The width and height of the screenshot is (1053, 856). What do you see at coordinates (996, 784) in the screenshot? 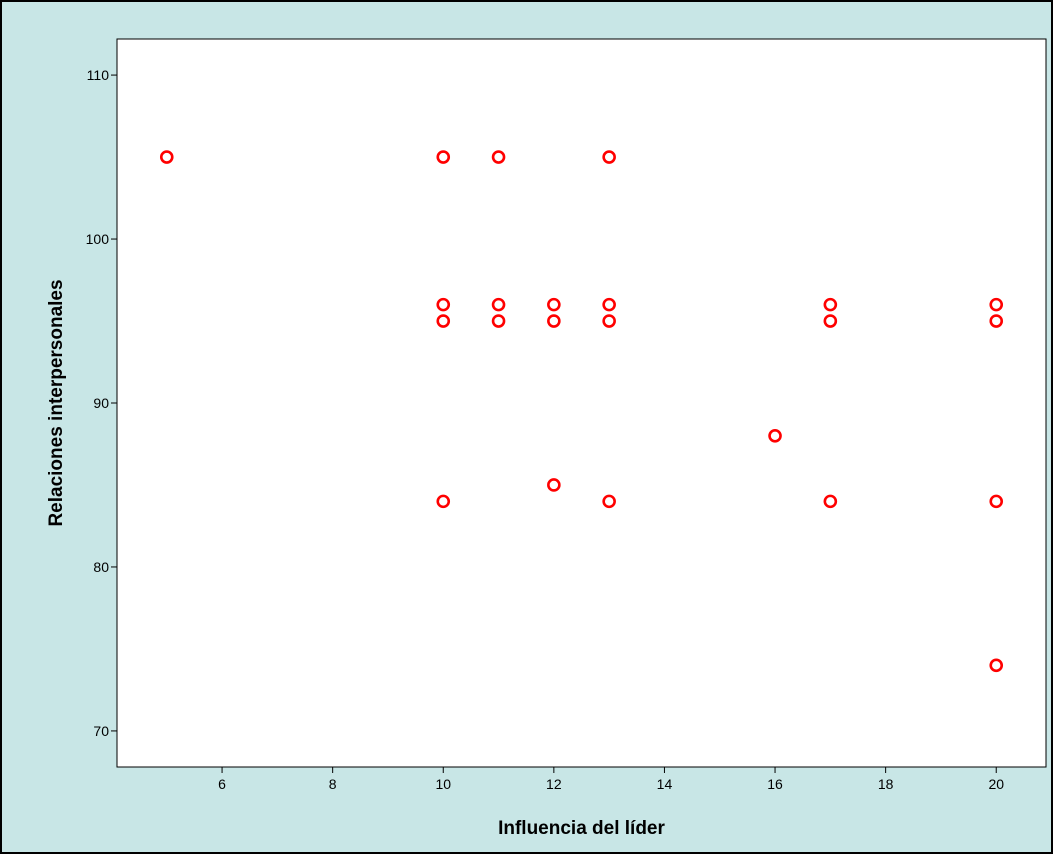
I see `x-tick-label: 20` at bounding box center [996, 784].